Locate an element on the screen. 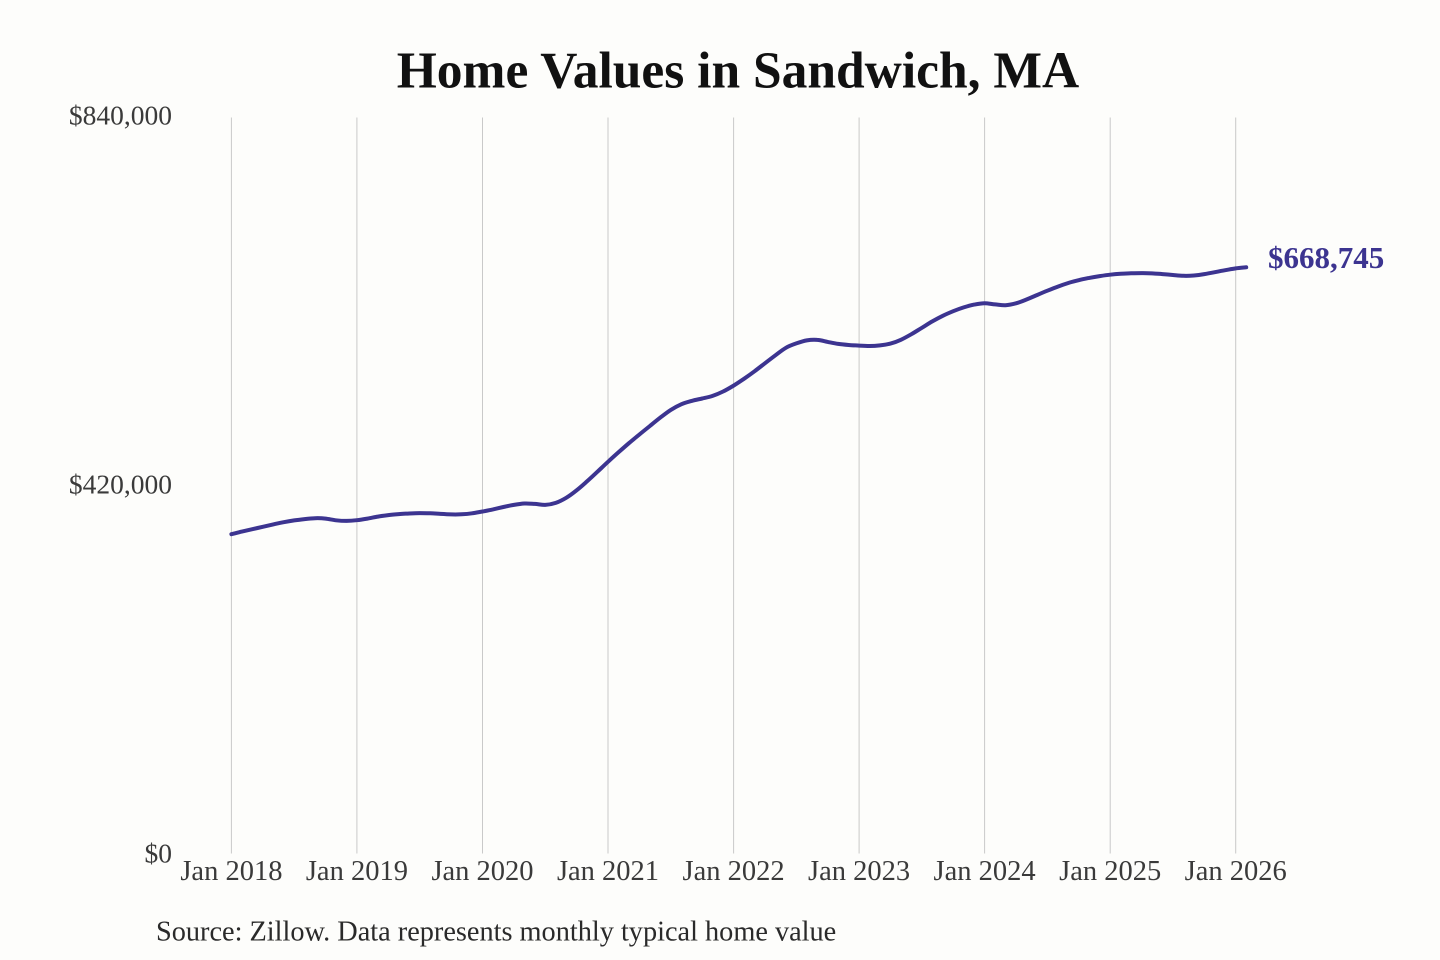 The width and height of the screenshot is (1440, 960). svg-text: $420,000 is located at coordinates (120, 484).